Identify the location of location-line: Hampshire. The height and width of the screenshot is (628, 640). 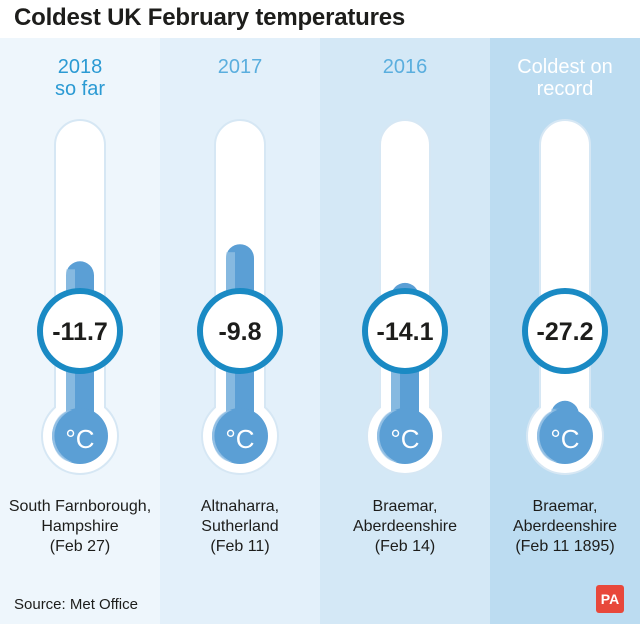
(80, 526).